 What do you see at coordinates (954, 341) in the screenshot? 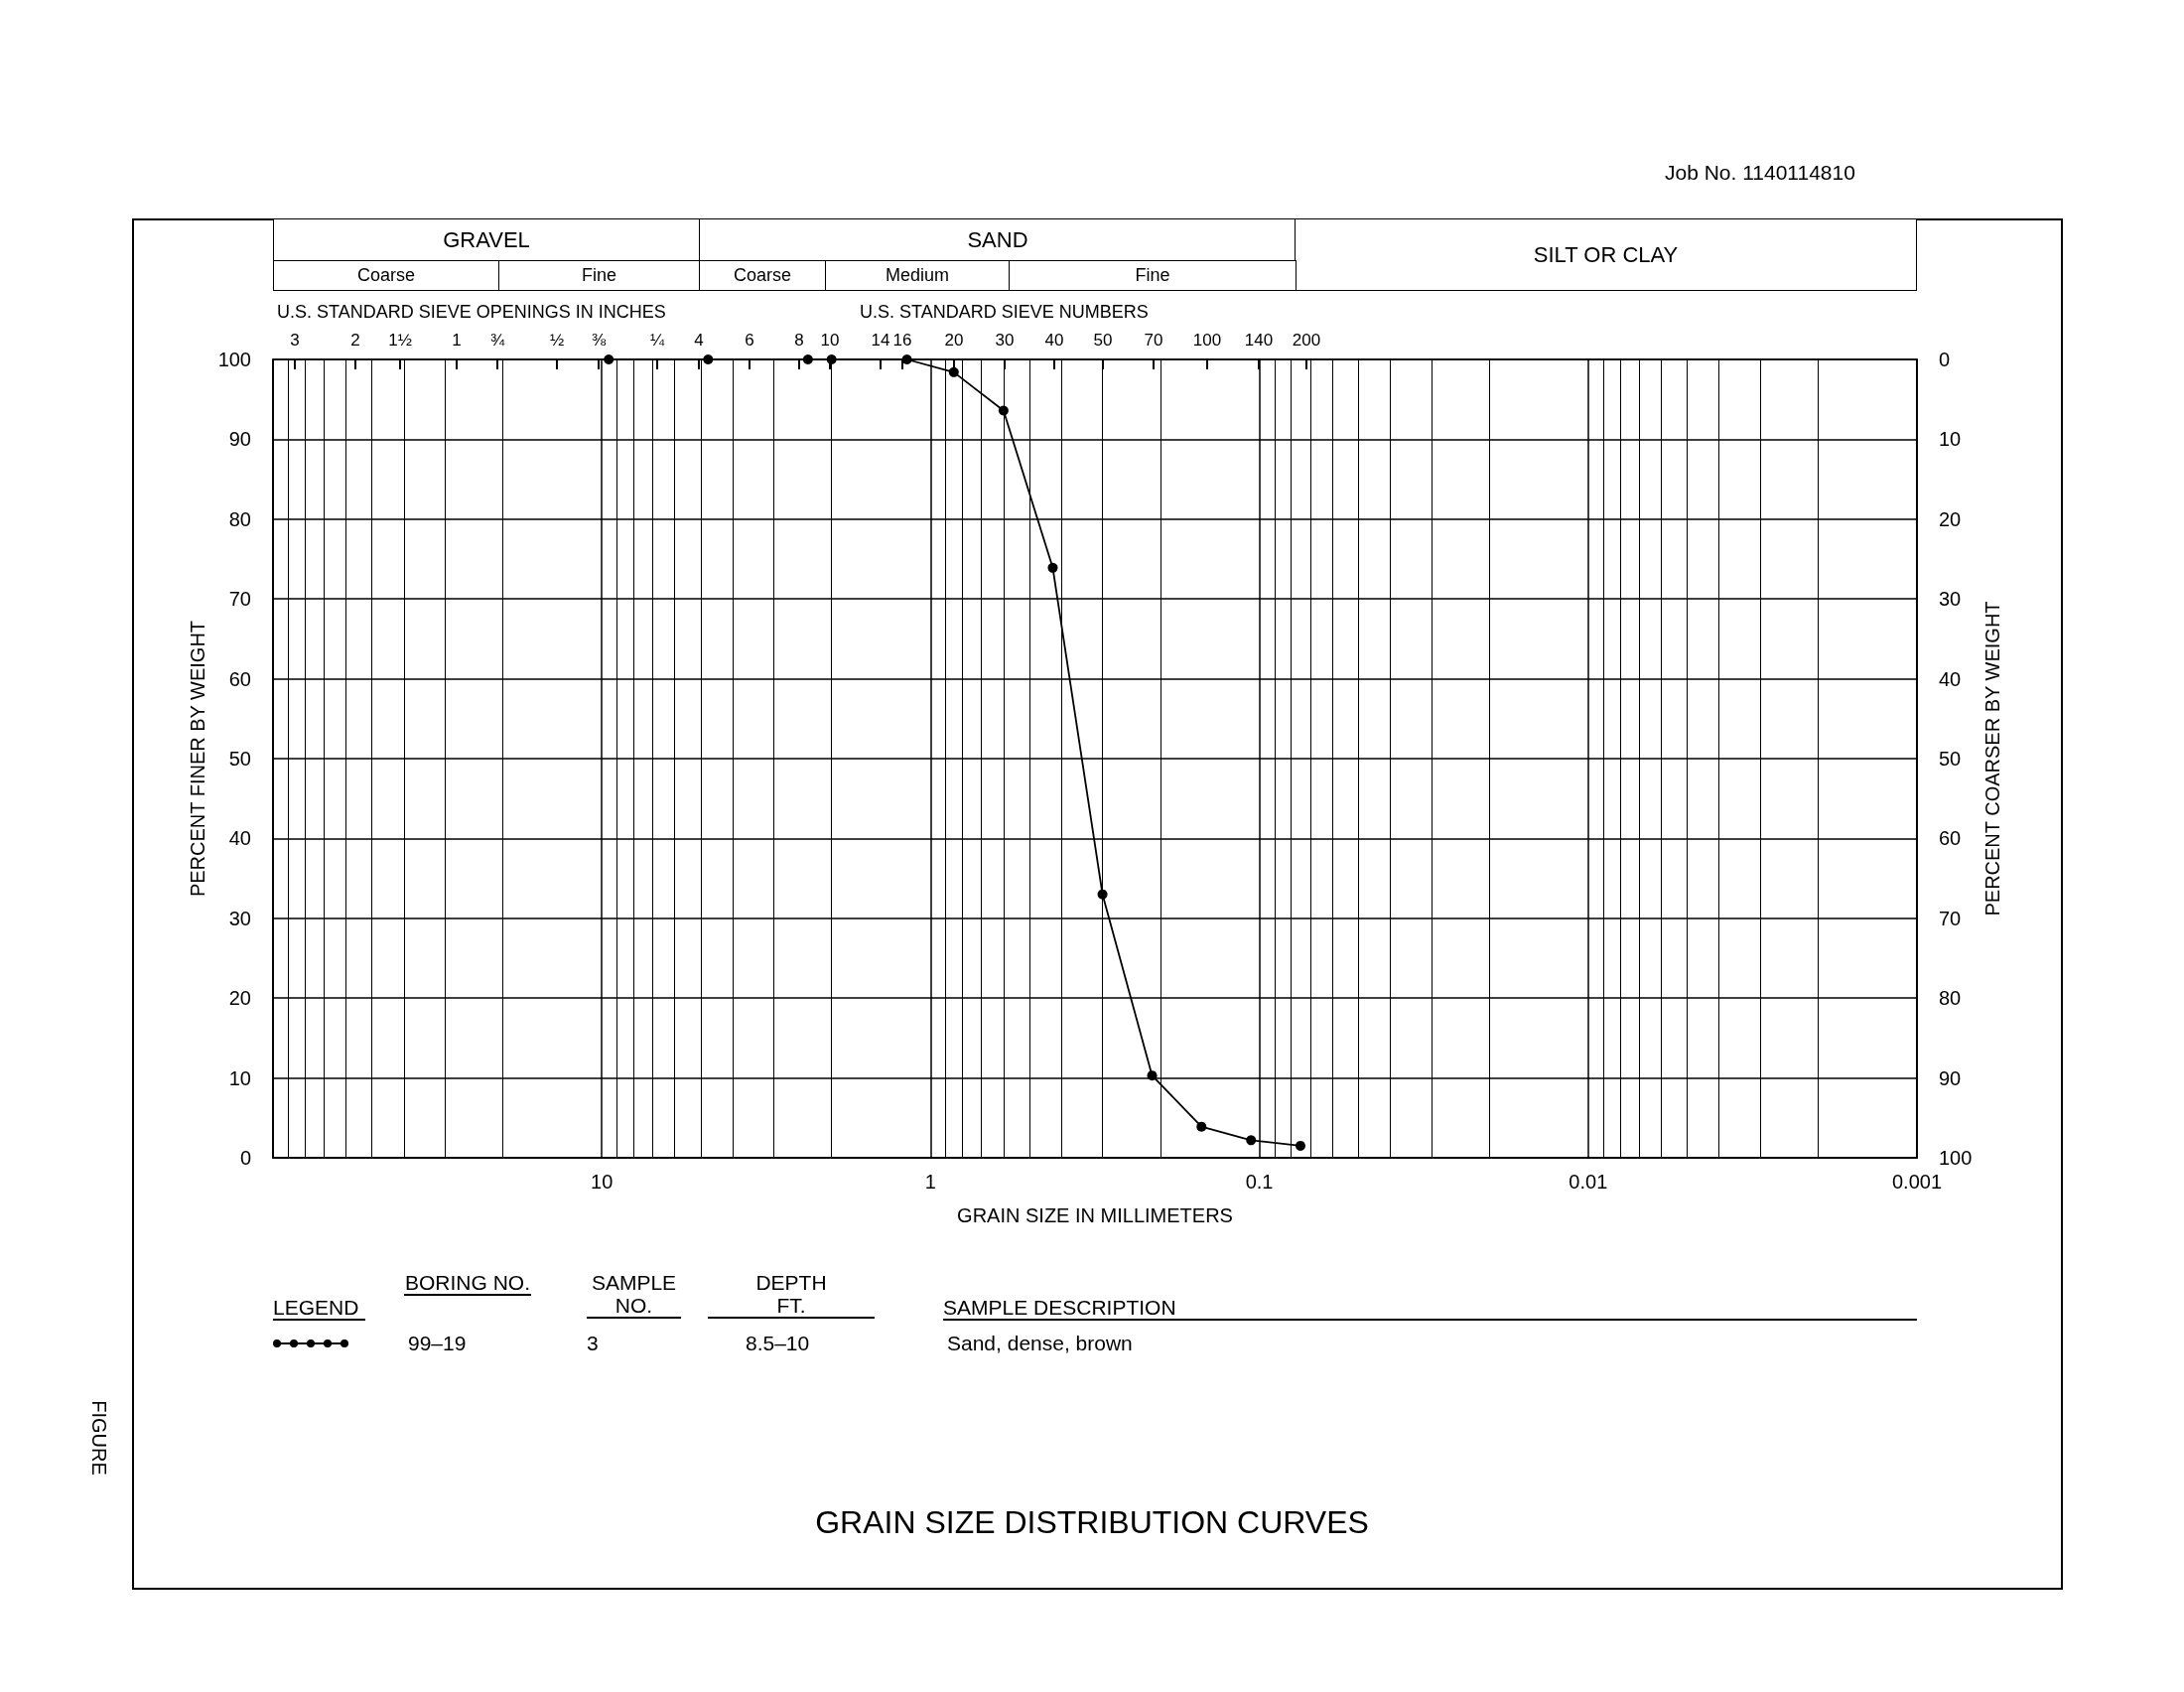
I see `text: 20` at bounding box center [954, 341].